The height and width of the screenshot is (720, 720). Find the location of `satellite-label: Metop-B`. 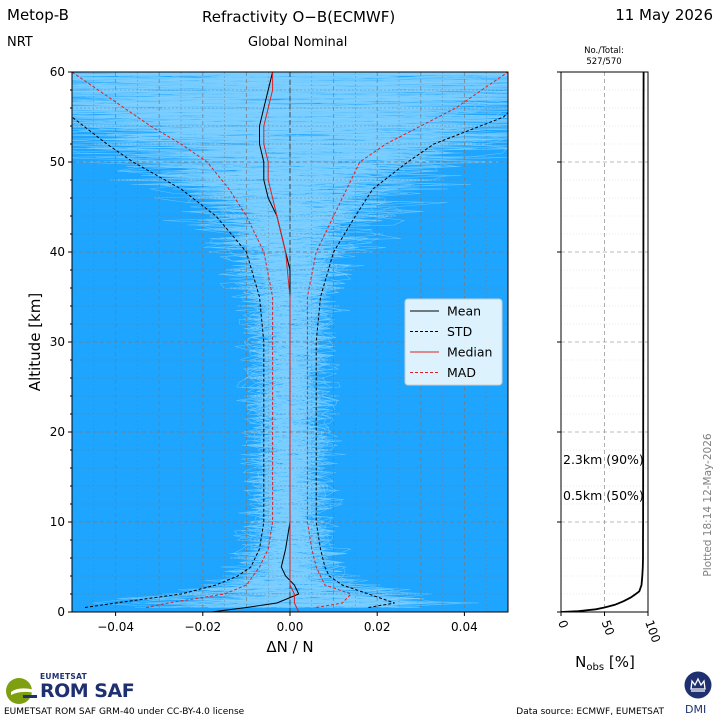

satellite-label: Metop-B is located at coordinates (38, 15).